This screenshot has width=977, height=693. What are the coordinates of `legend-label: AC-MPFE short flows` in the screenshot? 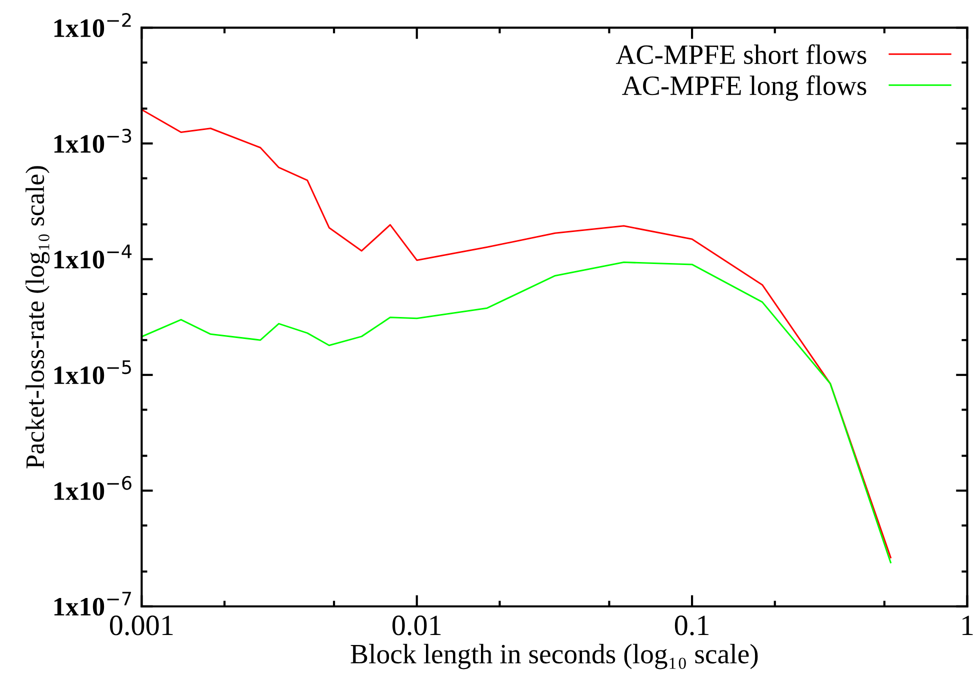 It's located at (741, 54).